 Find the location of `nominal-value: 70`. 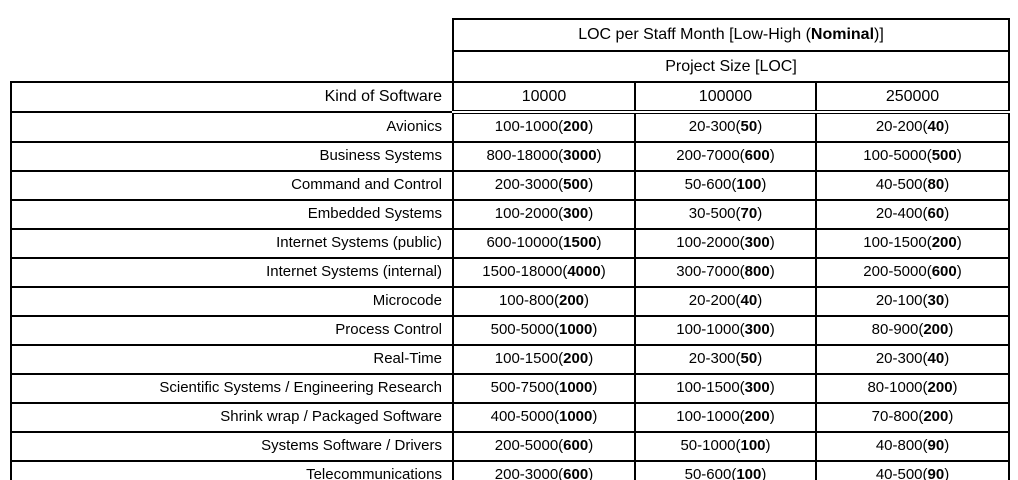

nominal-value: 70 is located at coordinates (749, 214).